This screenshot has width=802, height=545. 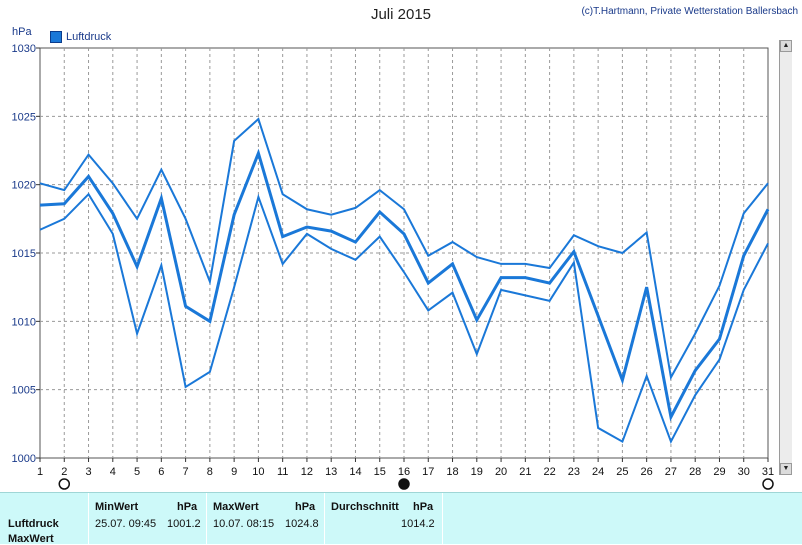 What do you see at coordinates (161, 472) in the screenshot?
I see `x-tick-label: 6` at bounding box center [161, 472].